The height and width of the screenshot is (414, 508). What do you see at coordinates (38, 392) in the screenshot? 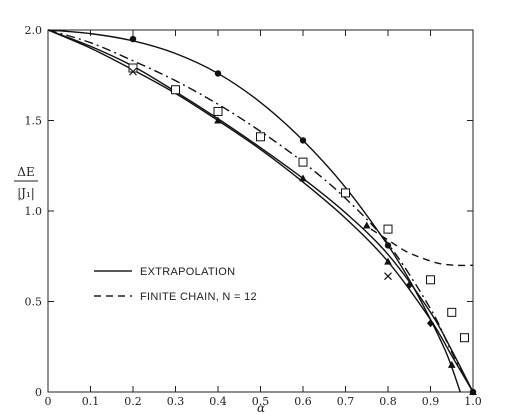
I see `y-tick-label: 0` at bounding box center [38, 392].